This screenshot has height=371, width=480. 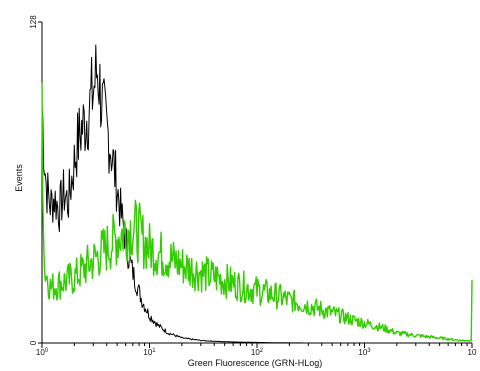 What do you see at coordinates (33, 342) in the screenshot?
I see `y-tick-label: 0` at bounding box center [33, 342].